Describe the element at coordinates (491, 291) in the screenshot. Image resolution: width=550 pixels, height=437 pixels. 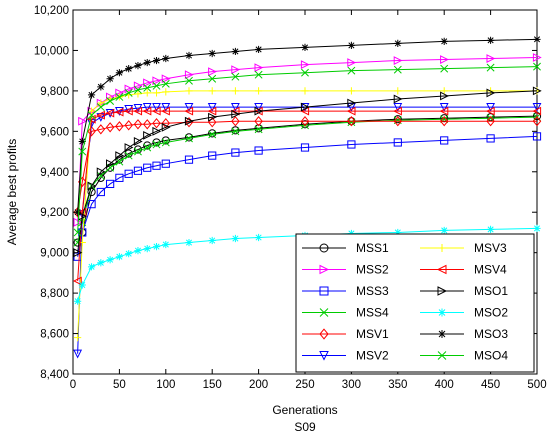
I see `legend-label: MSO1` at that location.